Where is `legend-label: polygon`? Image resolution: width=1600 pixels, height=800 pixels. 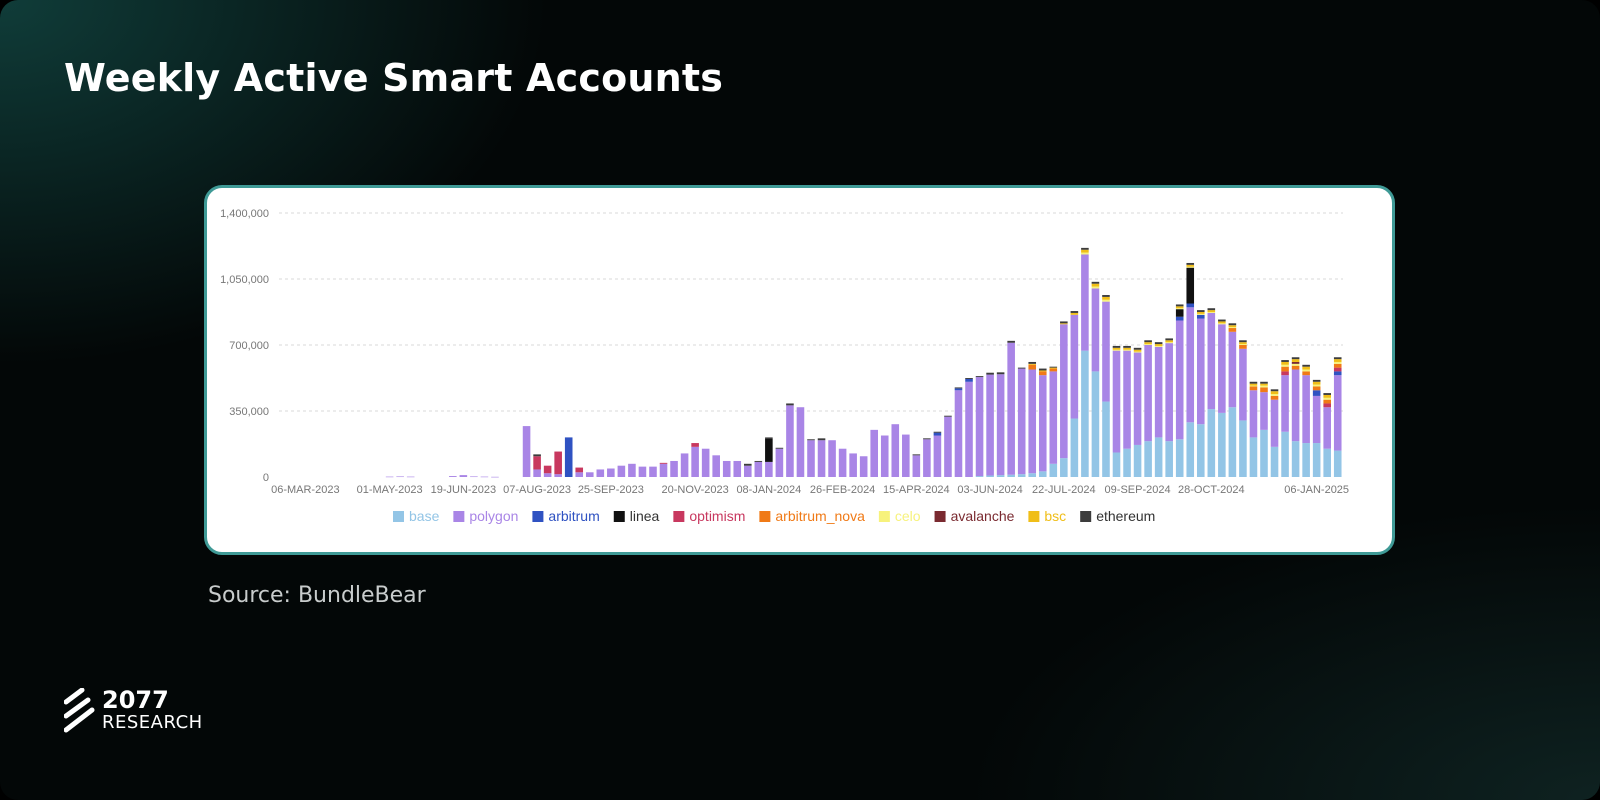
legend-label: polygon is located at coordinates (493, 516).